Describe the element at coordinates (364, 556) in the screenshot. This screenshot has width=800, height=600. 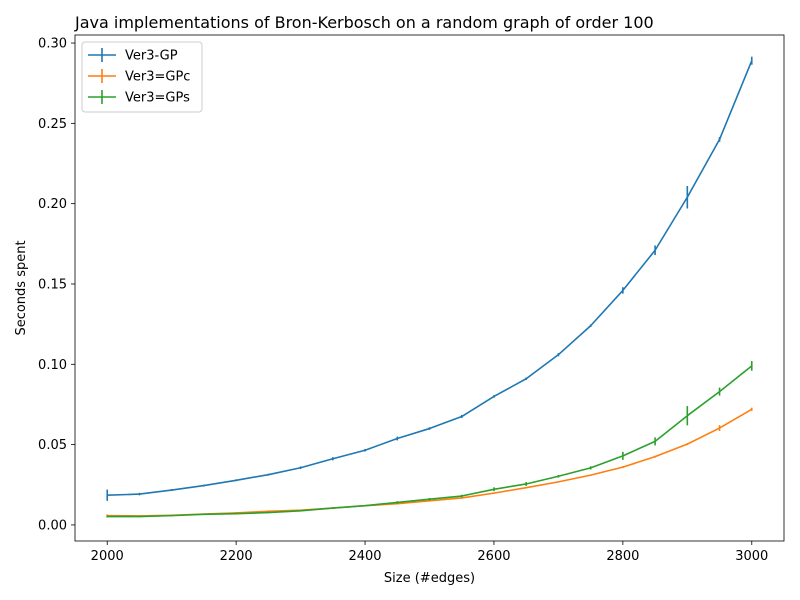
I see `x-tick-label: 2400` at that location.